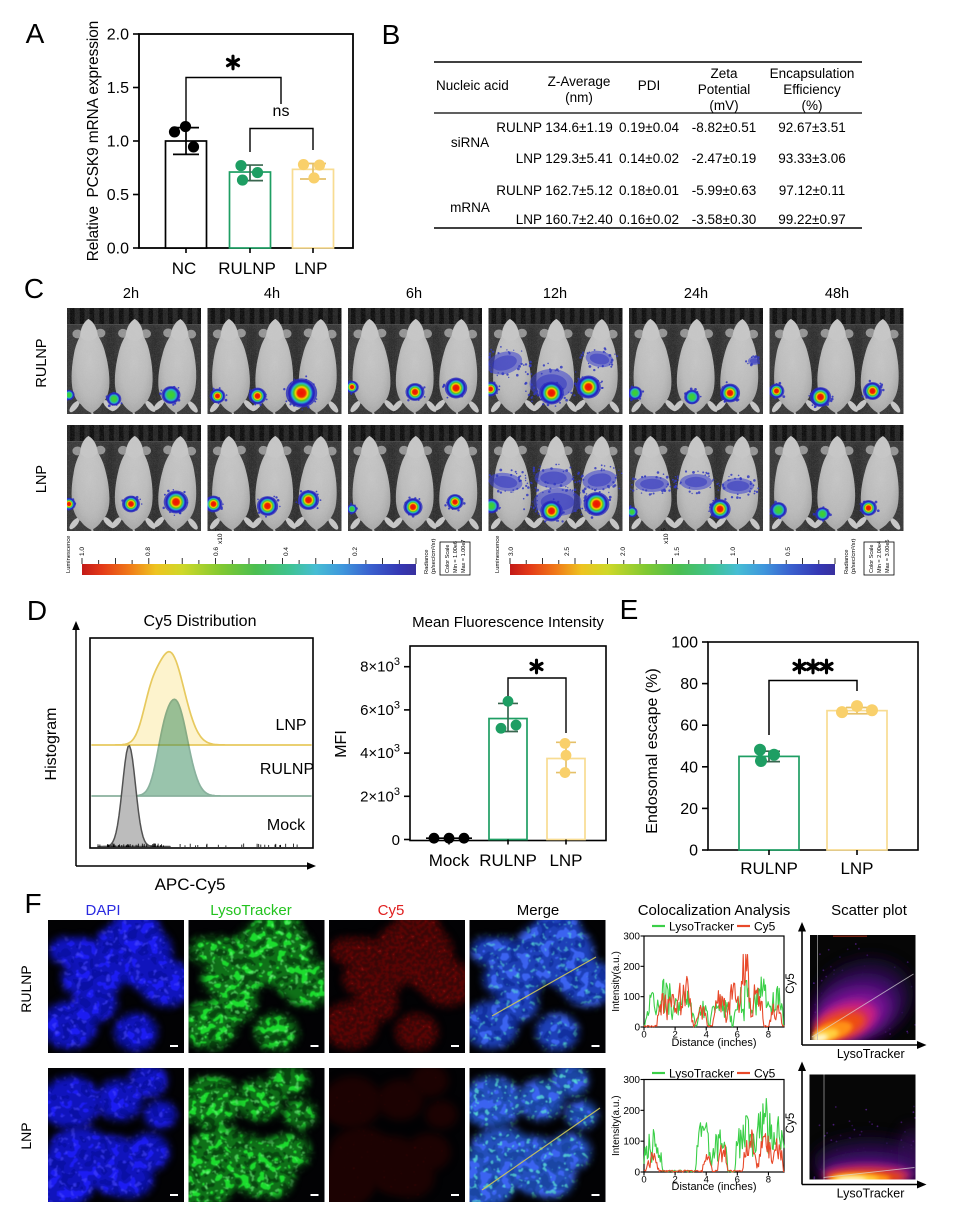  What do you see at coordinates (724, 127) in the screenshot?
I see `svg-text: -8.82±0.51` at bounding box center [724, 127].